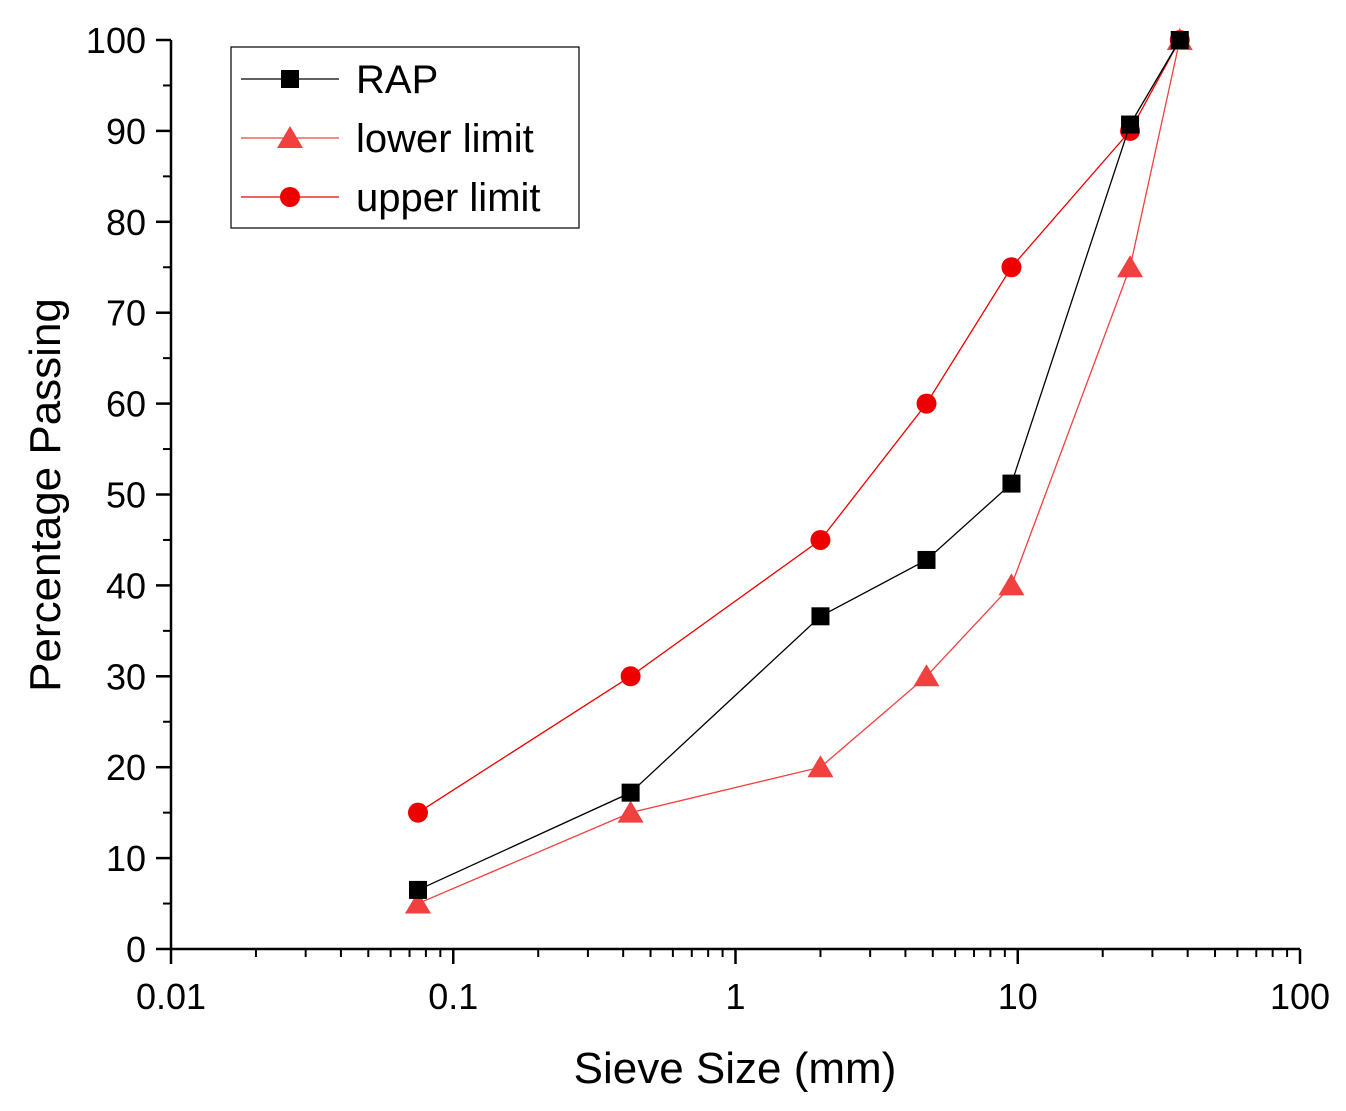 The height and width of the screenshot is (1111, 1346). Describe the element at coordinates (126, 676) in the screenshot. I see `y-tick-label: 30` at that location.